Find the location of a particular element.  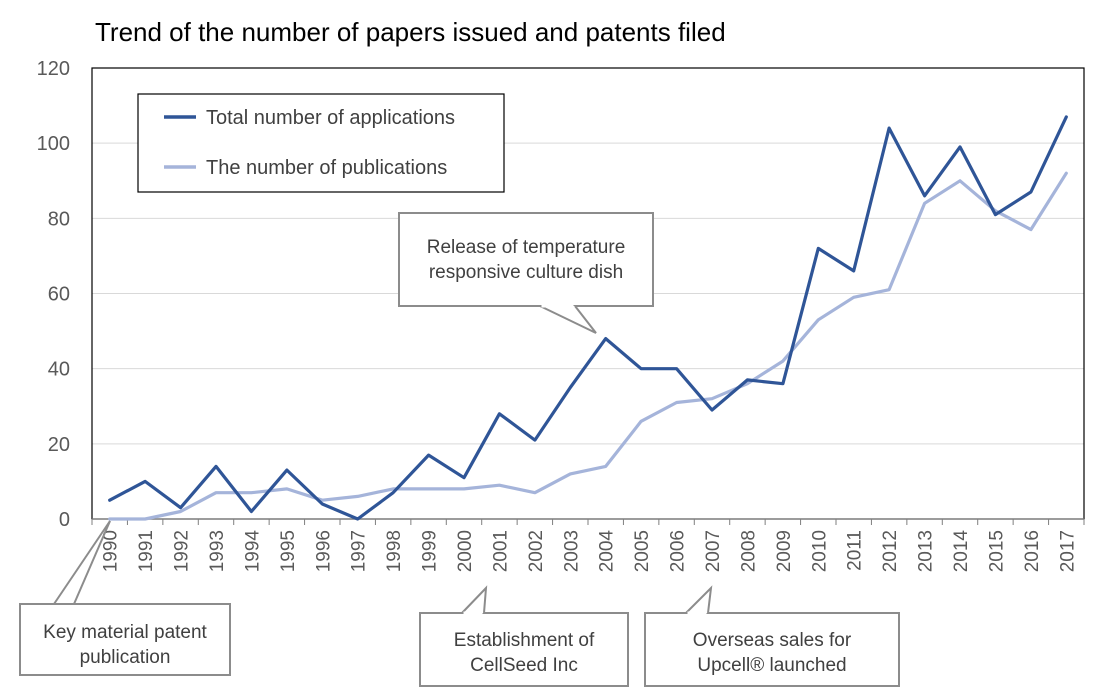

callout: Overseas sales for Upcell® launched is located at coordinates (772, 636).